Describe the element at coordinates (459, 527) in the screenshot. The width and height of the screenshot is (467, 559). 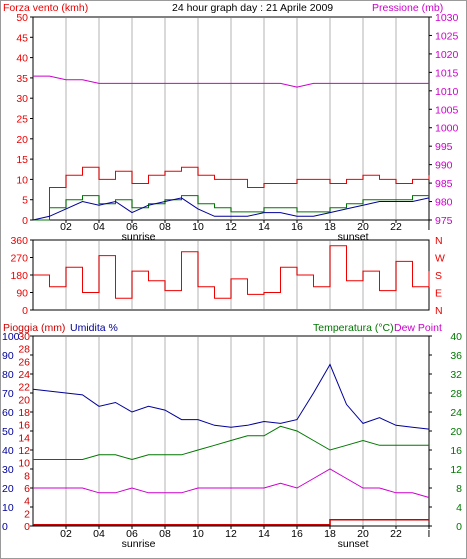
I see `temperature-tick-label: 0` at that location.